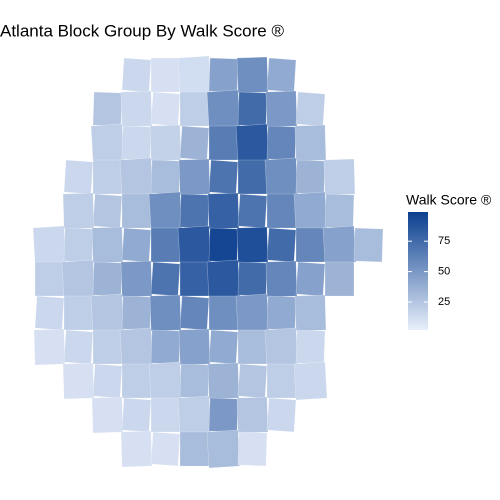 Image resolution: width=500 pixels, height=500 pixels. I want to click on legend-colorbar, so click(418, 271).